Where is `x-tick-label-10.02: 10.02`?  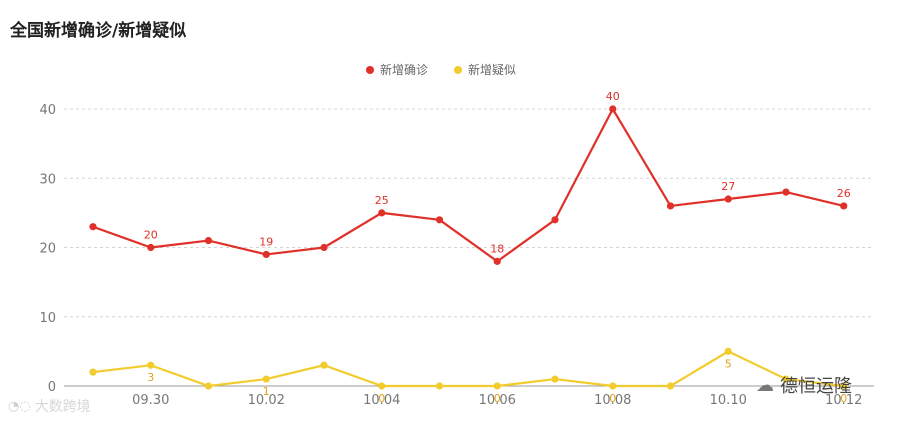 x-tick-label-10.02: 10.02 is located at coordinates (266, 400).